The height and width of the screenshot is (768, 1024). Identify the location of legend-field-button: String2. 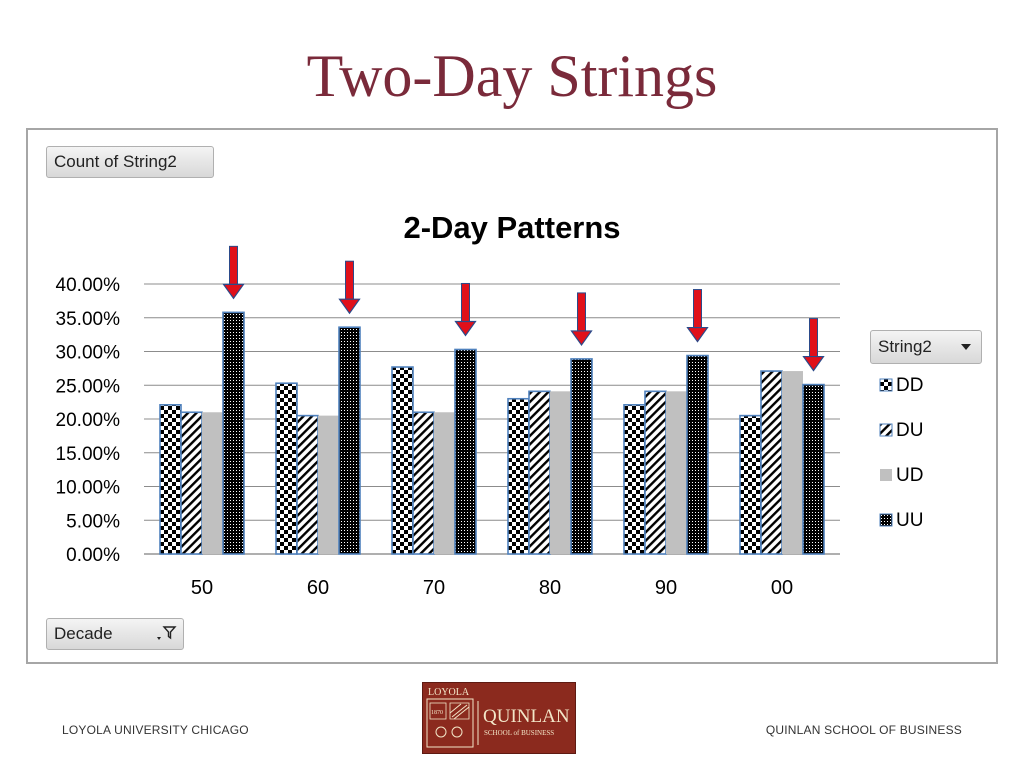
(926, 347).